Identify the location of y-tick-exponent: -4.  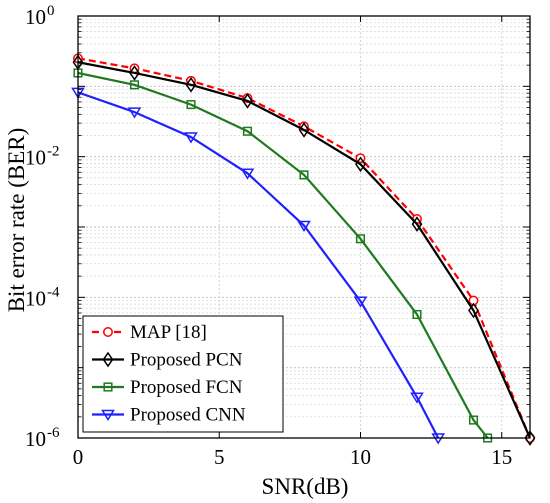
(53, 292).